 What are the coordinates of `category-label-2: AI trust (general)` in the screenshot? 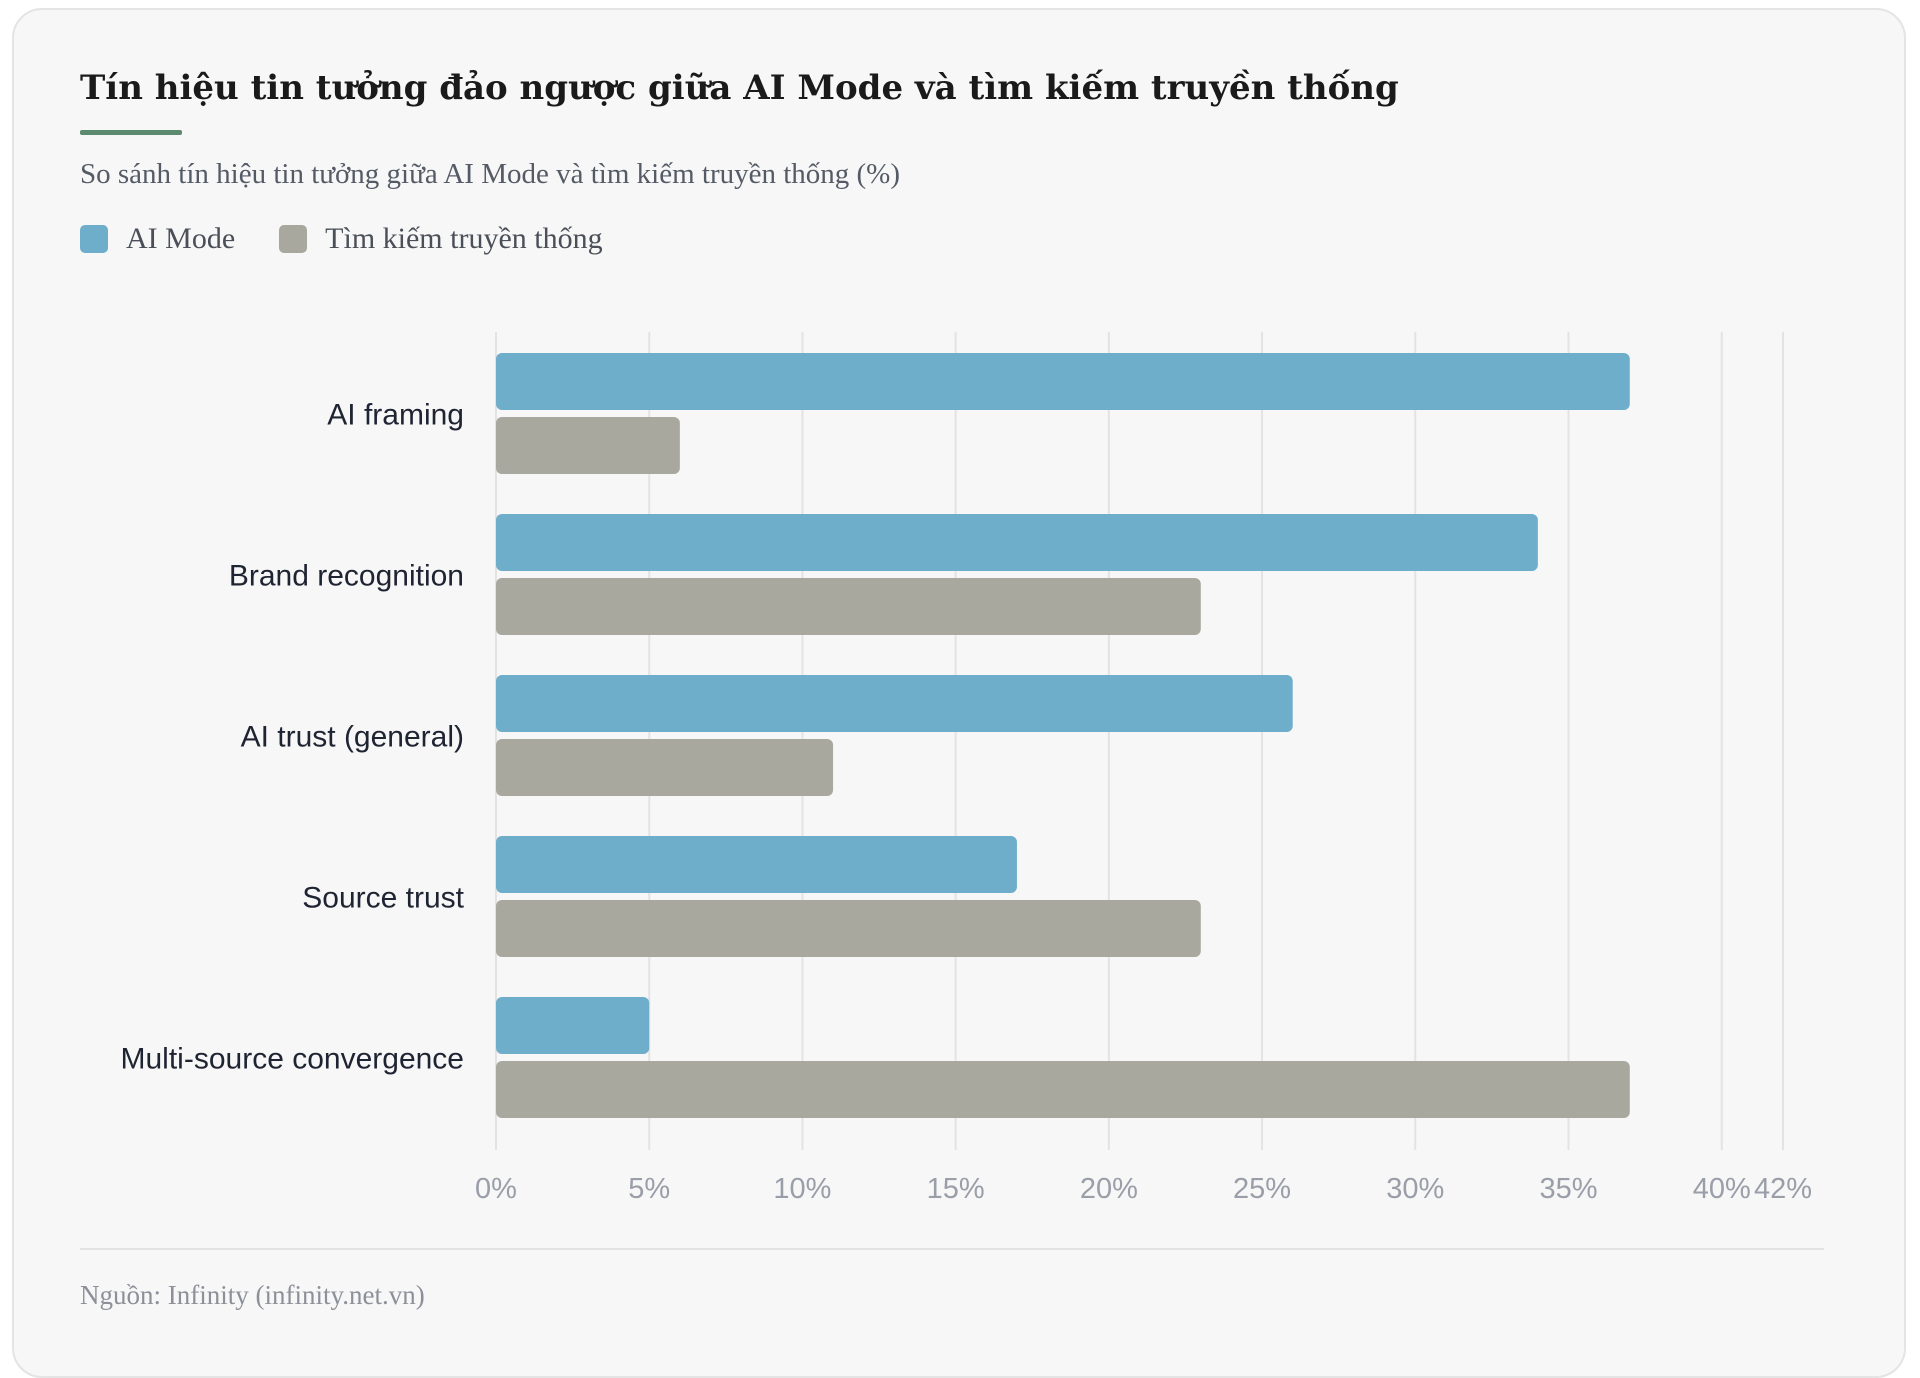 It's located at (352, 737).